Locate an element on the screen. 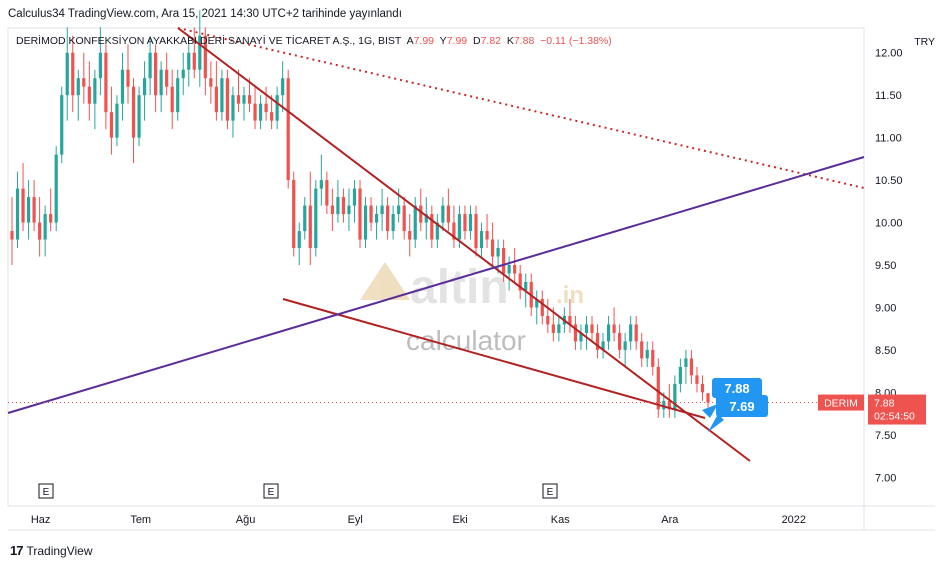 This screenshot has width=943, height=568. y-tick-label: 9.50 is located at coordinates (885, 266).